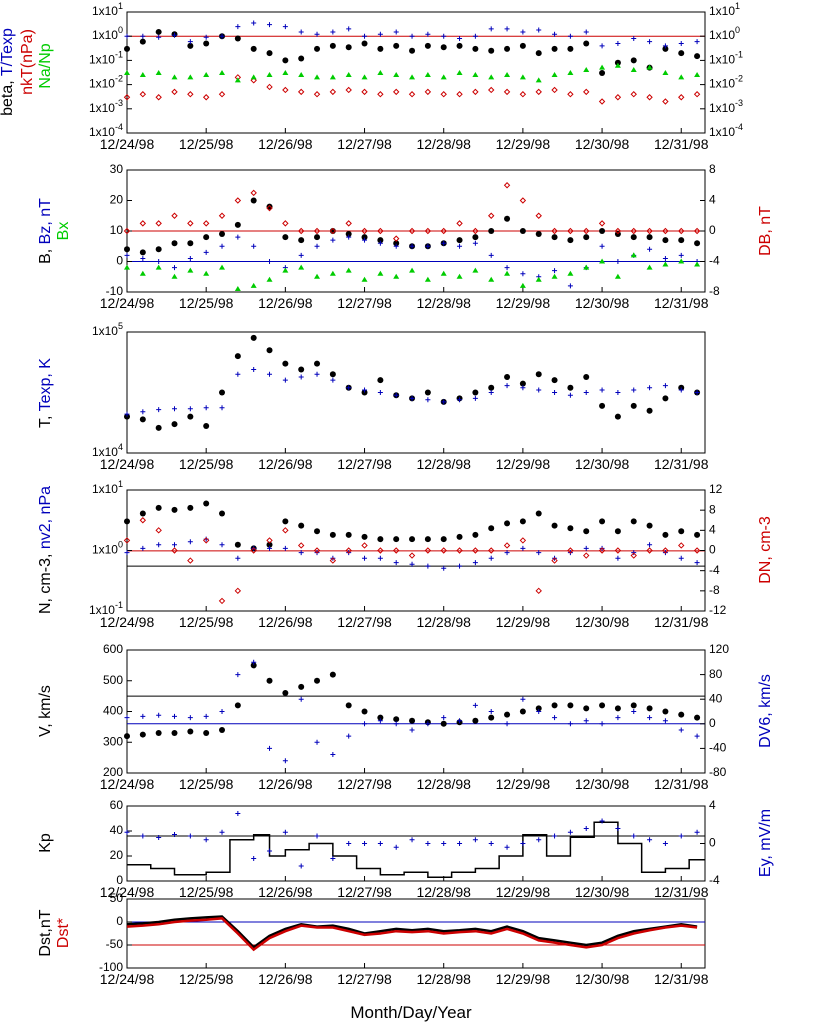 The height and width of the screenshot is (1024, 835). I want to click on y-right-tick-label: 80, so click(716, 674).